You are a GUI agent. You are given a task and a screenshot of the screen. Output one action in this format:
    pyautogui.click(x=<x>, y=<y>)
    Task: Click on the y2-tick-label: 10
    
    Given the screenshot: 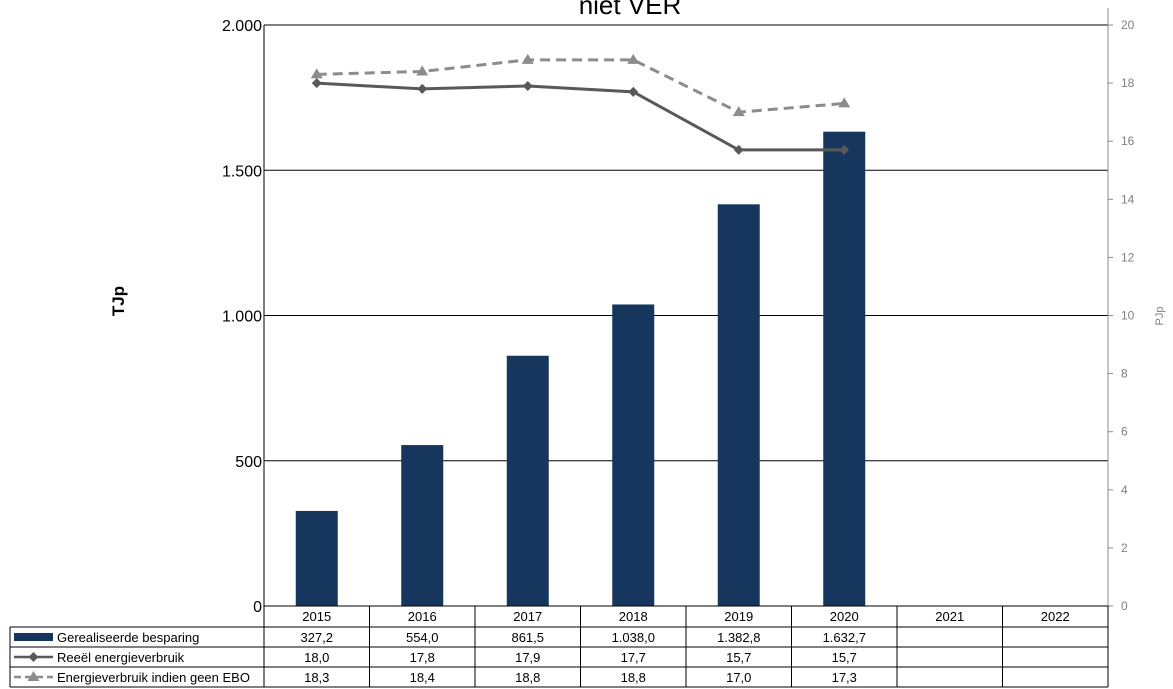 What is the action you would take?
    pyautogui.click(x=1128, y=316)
    